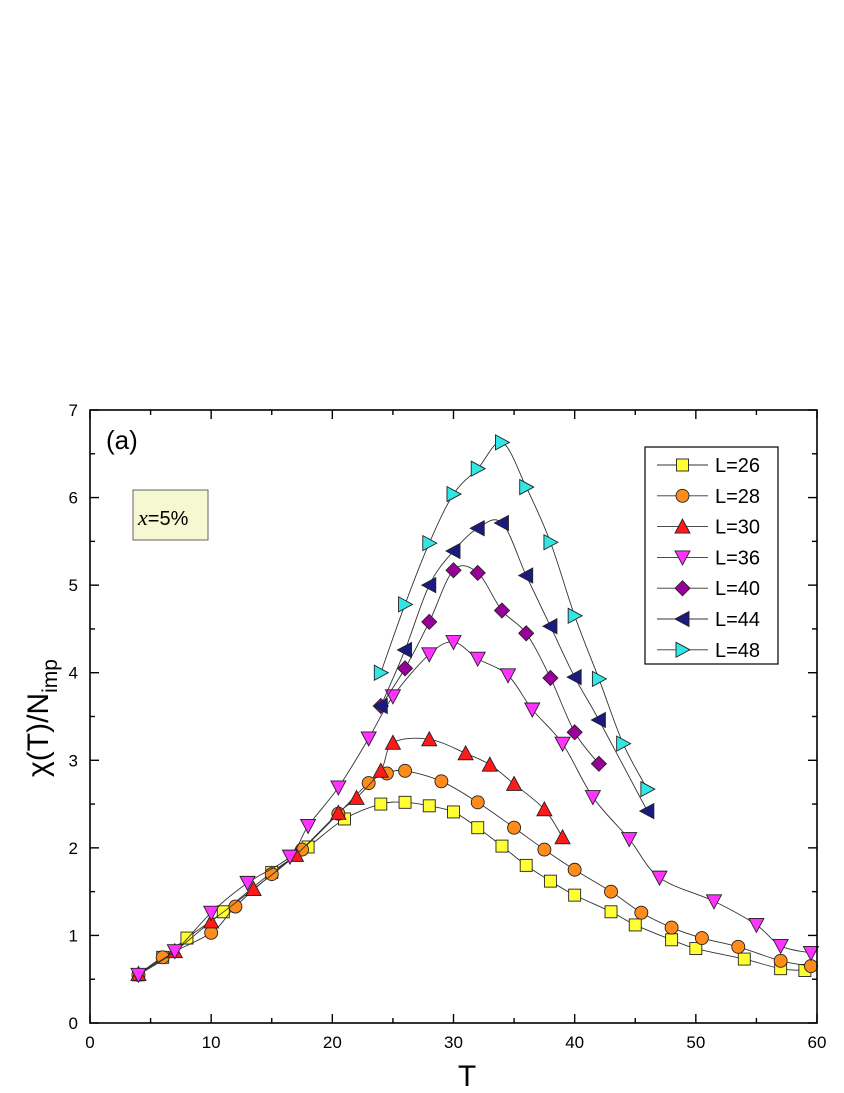  Describe the element at coordinates (73, 717) in the screenshot. I see `y-tick-labels: 0 1 2 3 4 5 6 7` at that location.